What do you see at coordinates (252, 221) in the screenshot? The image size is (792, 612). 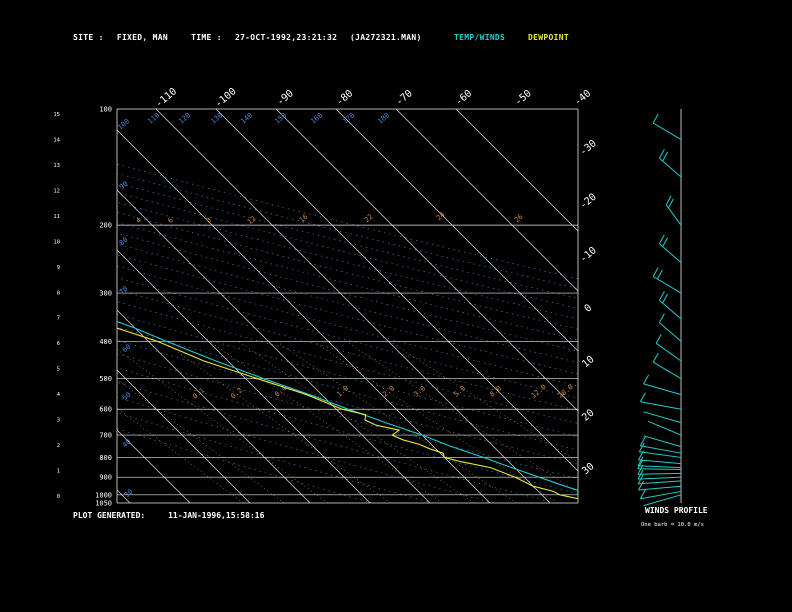 I see `mixing-ratio-label: 12` at bounding box center [252, 221].